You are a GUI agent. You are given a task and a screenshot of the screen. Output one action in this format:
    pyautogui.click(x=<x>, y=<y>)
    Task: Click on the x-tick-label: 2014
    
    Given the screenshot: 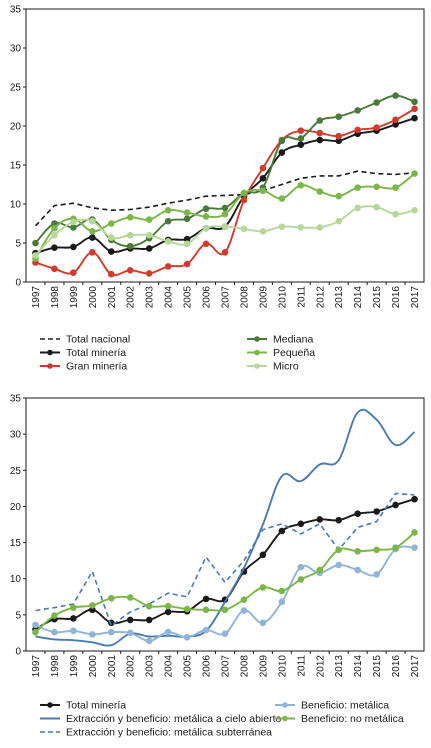 What is the action you would take?
    pyautogui.click(x=358, y=666)
    